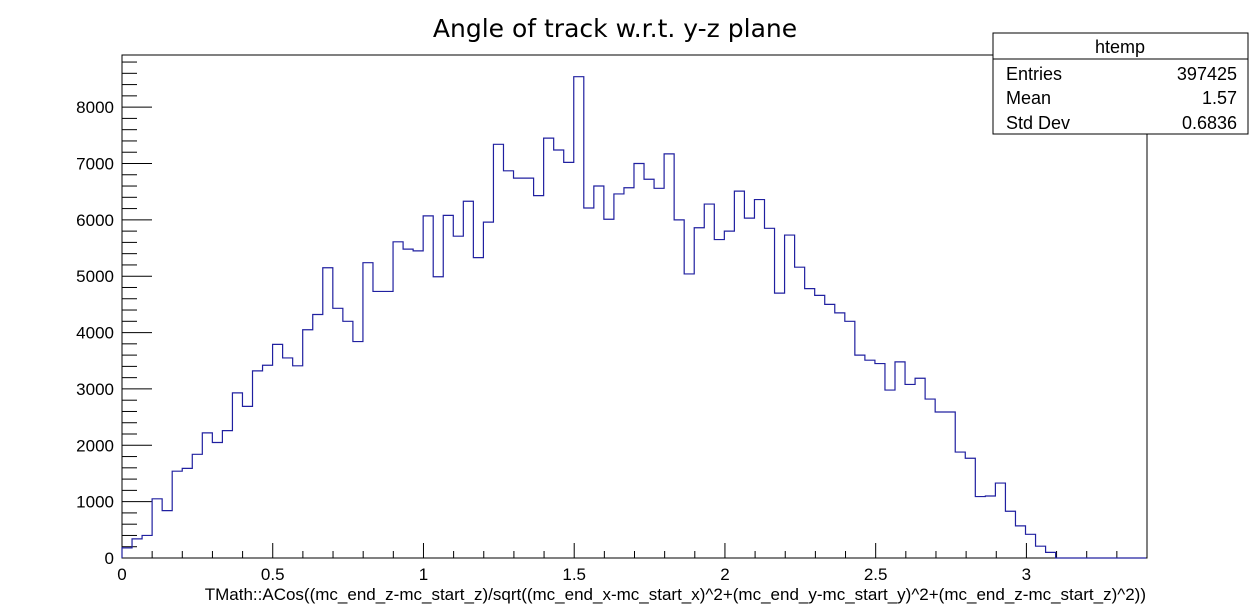  What do you see at coordinates (121, 574) in the screenshot?
I see `x-tick-label: 0` at bounding box center [121, 574].